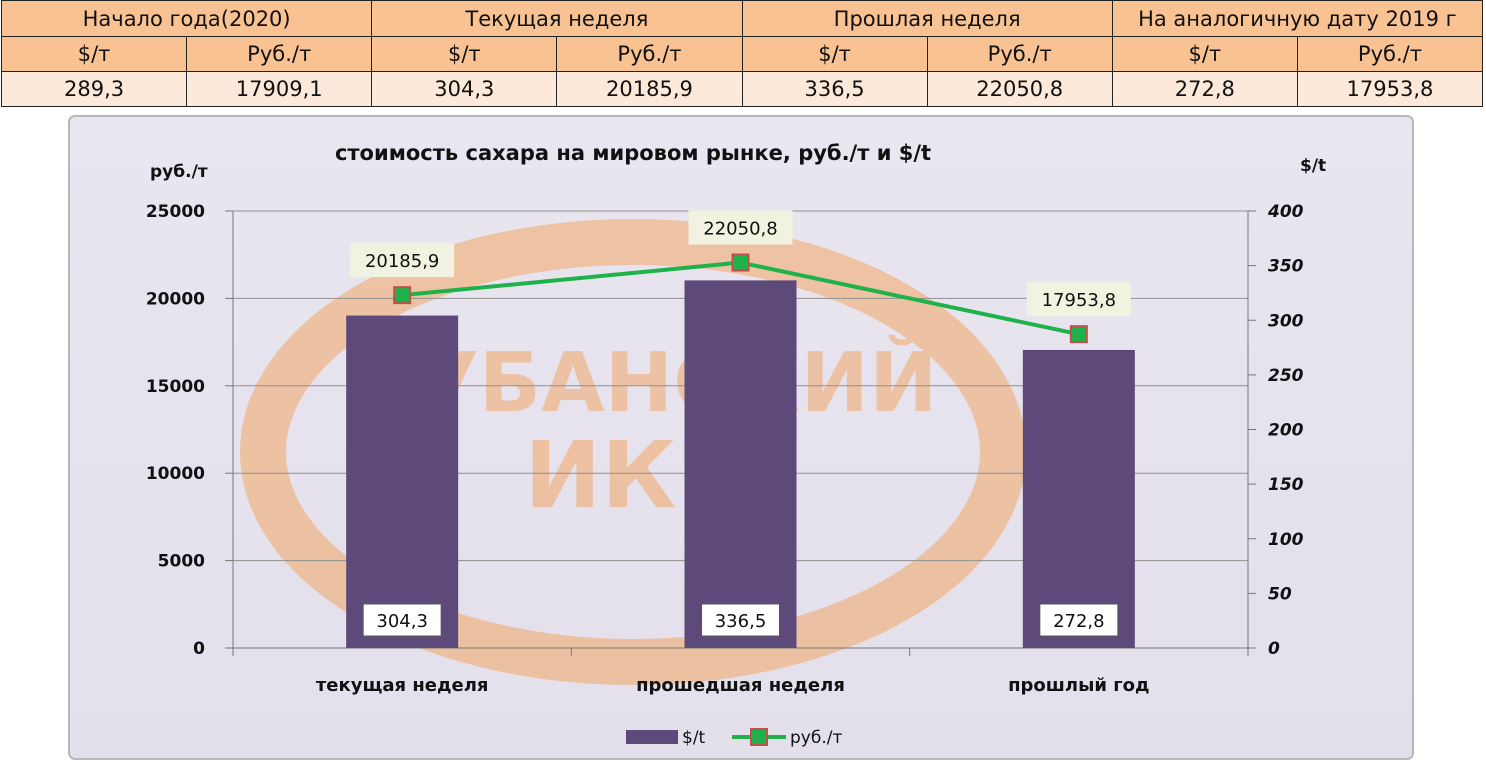  Describe the element at coordinates (834, 89) in the screenshot. I see `value-cell: 336,5` at that location.